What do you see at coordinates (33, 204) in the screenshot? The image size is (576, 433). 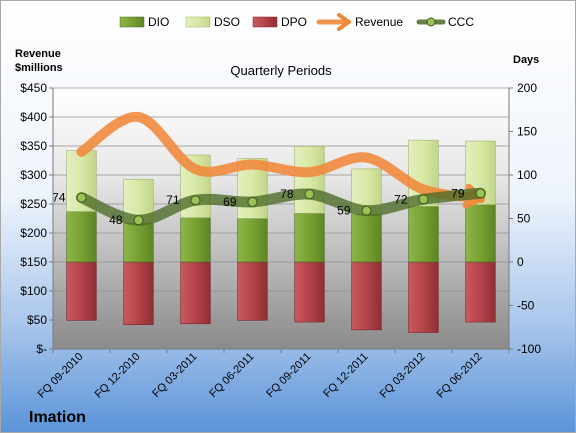 I see `left-tick-label-5: $250` at bounding box center [33, 204].